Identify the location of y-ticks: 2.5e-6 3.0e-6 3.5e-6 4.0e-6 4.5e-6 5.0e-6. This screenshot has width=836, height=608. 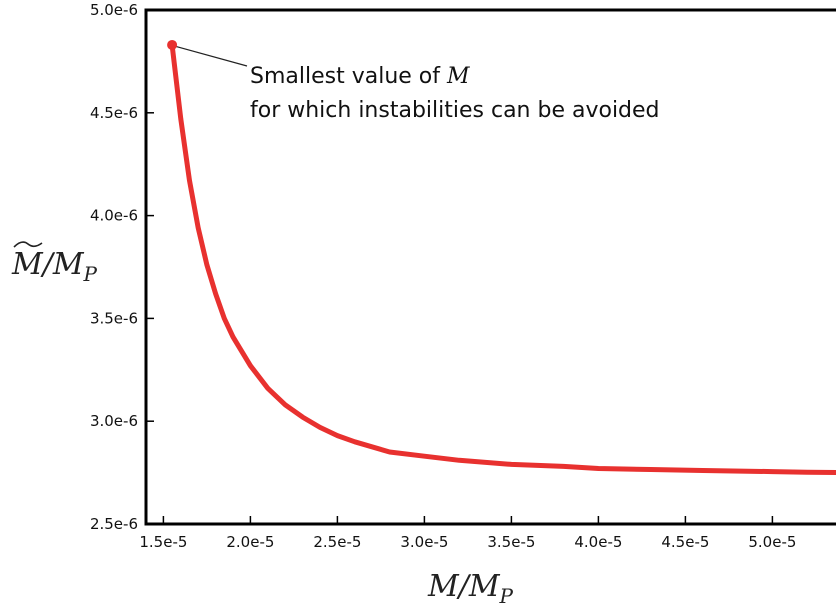
(122, 267).